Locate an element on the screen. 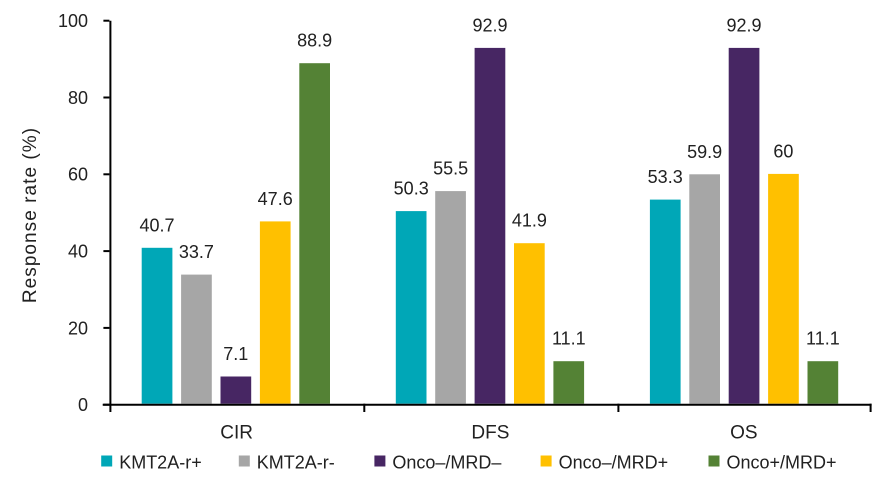  svg-text: 40.7 is located at coordinates (156, 225).